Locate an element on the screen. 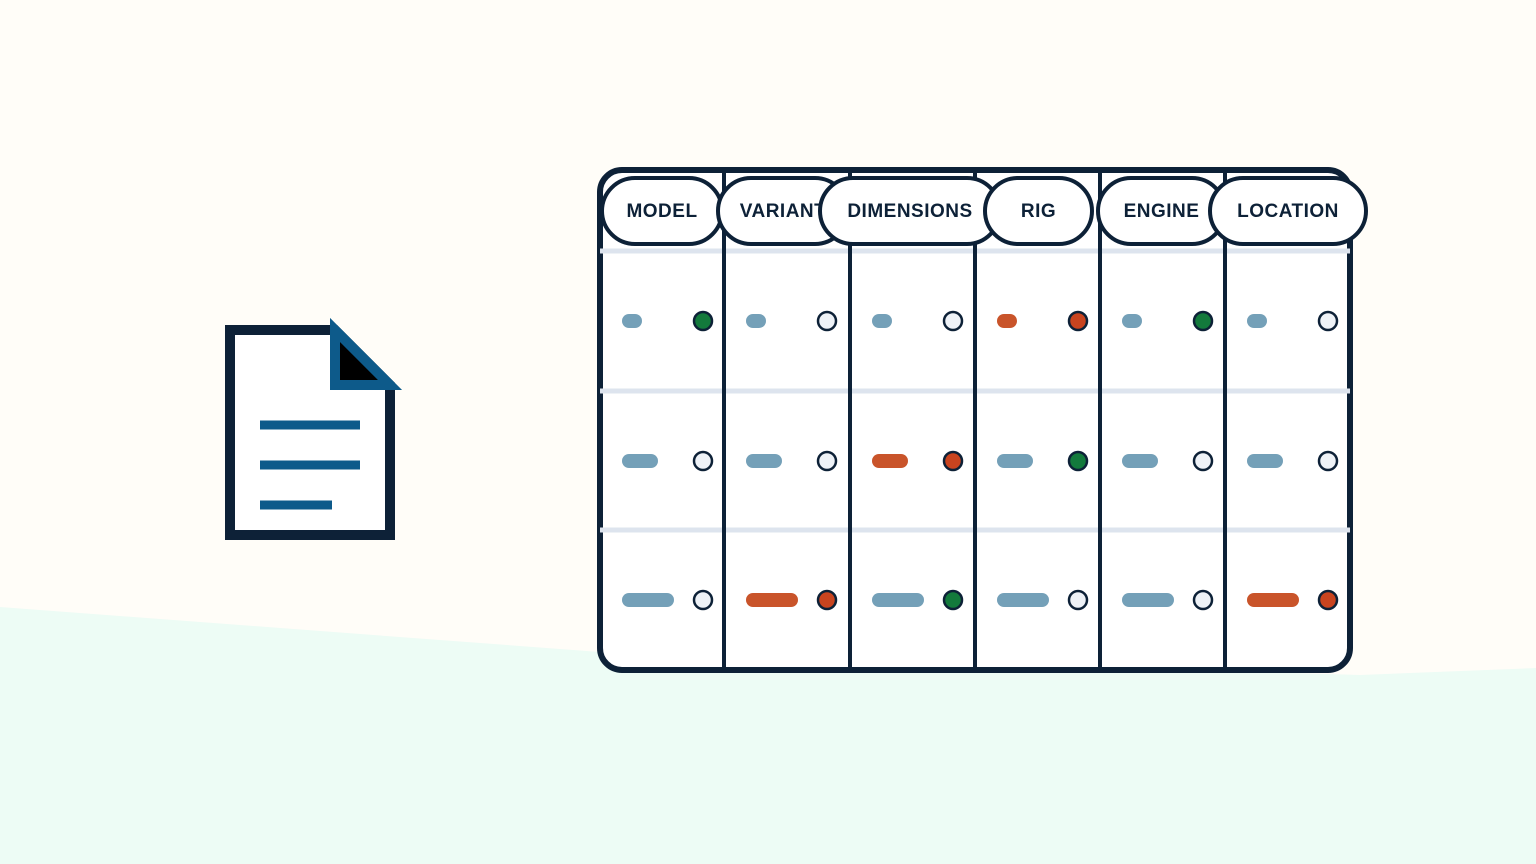 Image resolution: width=1536 pixels, height=864 pixels. header-label: LOCATION is located at coordinates (1288, 211).